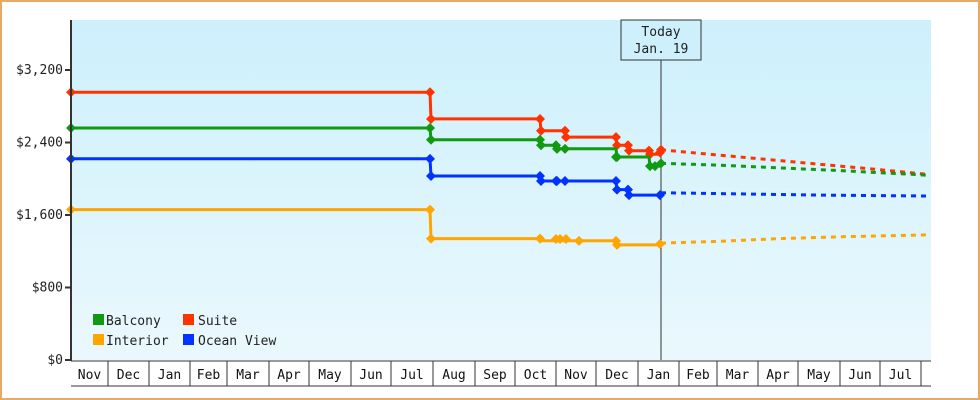 This screenshot has height=400, width=980. Describe the element at coordinates (495, 375) in the screenshot. I see `month-label: Sep` at that location.